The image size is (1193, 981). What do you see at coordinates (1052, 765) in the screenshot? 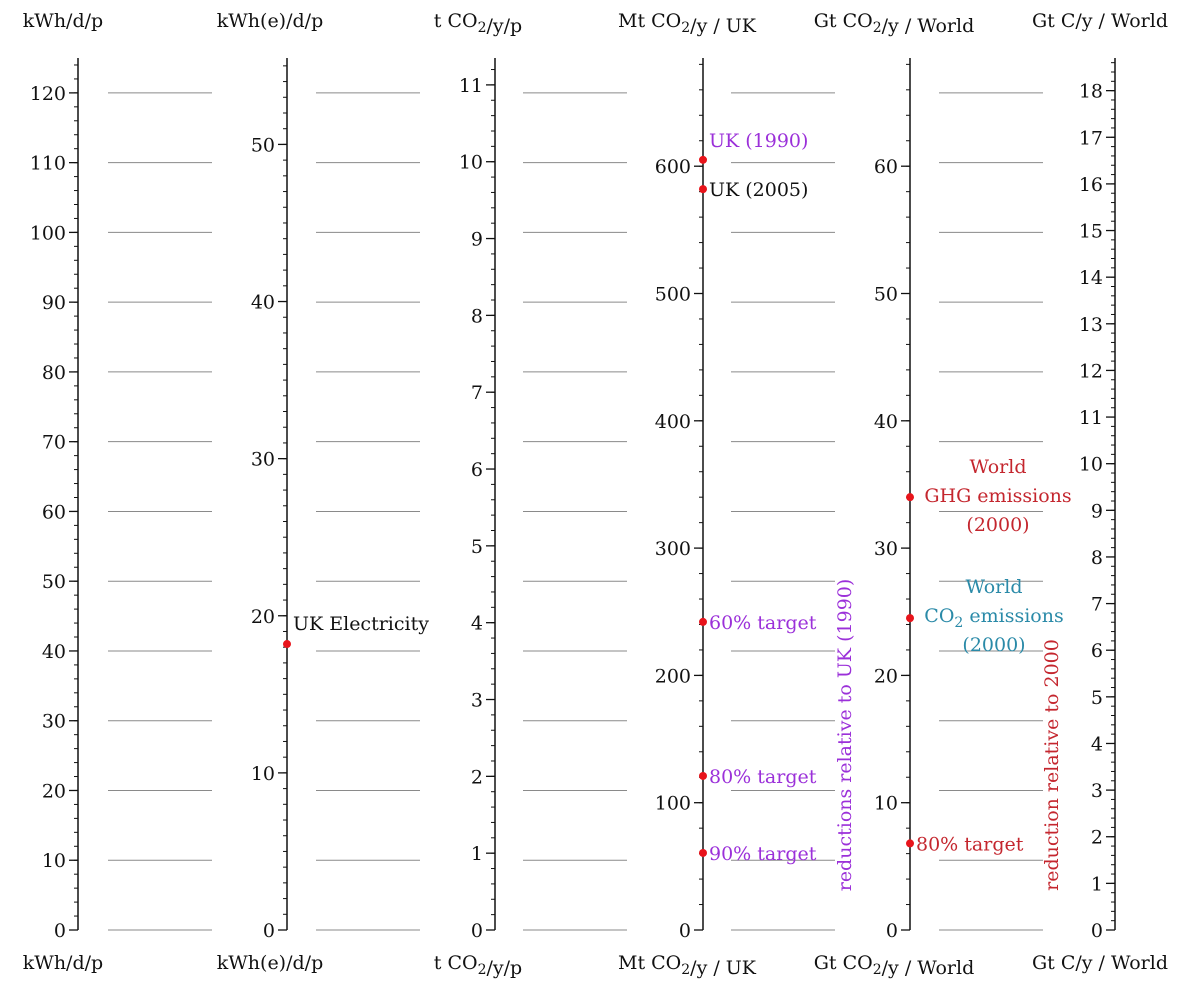
I see `side-label-world-reduction: reduction relative to 2000` at bounding box center [1052, 765].